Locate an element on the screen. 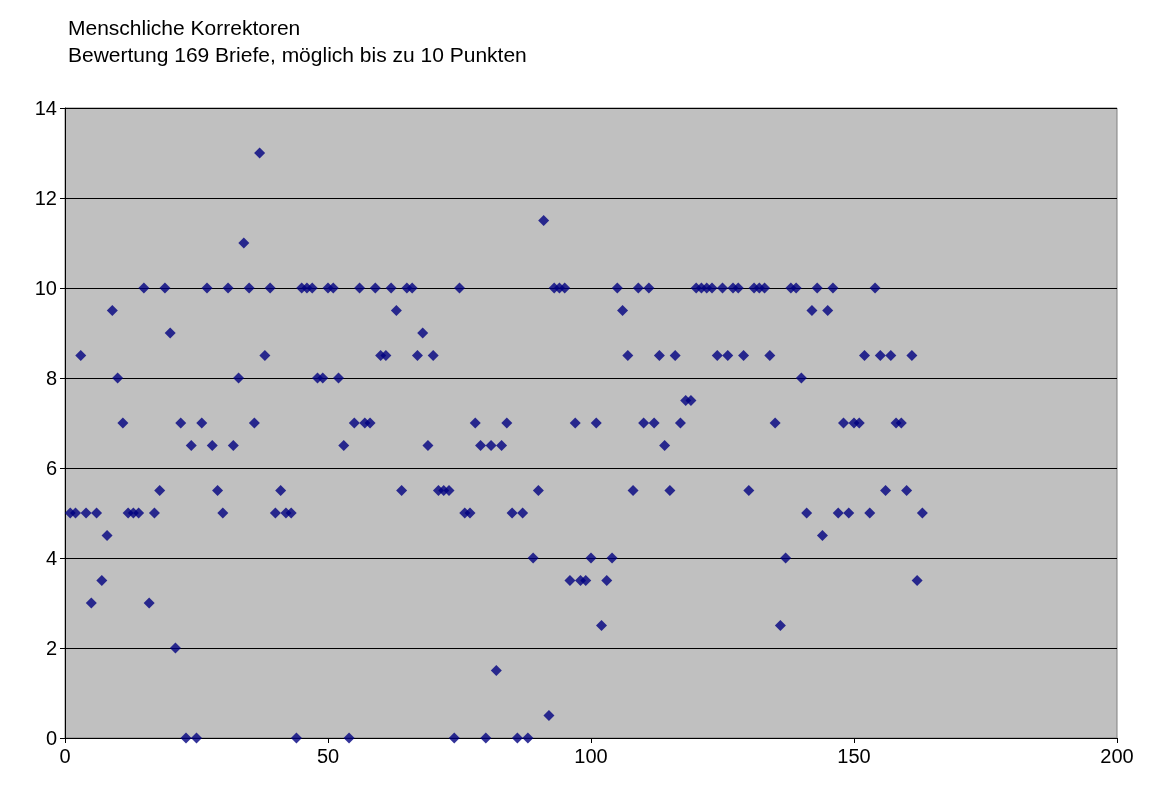  y-tick-label: 2 is located at coordinates (51, 648).